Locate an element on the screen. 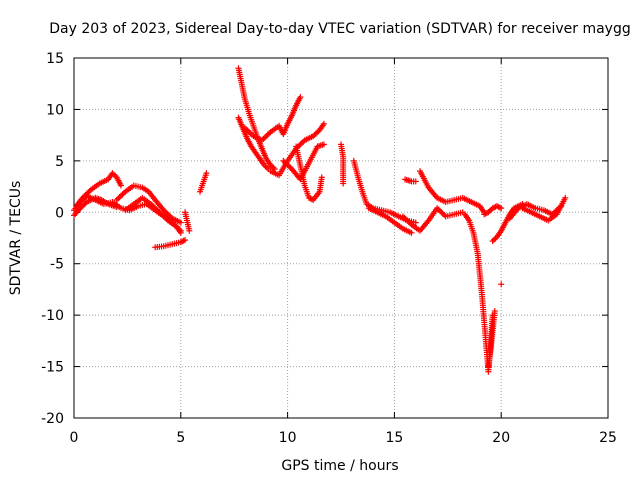  x-axis-label: GPS time / hours is located at coordinates (339, 466).